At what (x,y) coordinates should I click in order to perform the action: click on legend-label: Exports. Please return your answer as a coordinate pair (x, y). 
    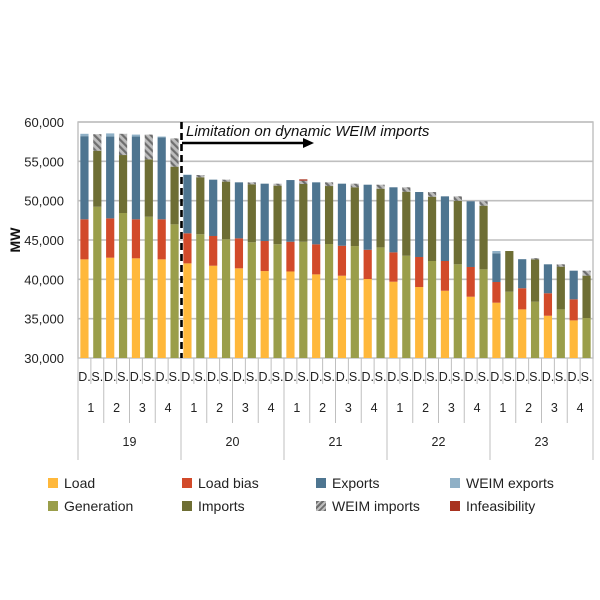
    Looking at the image, I should click on (356, 483).